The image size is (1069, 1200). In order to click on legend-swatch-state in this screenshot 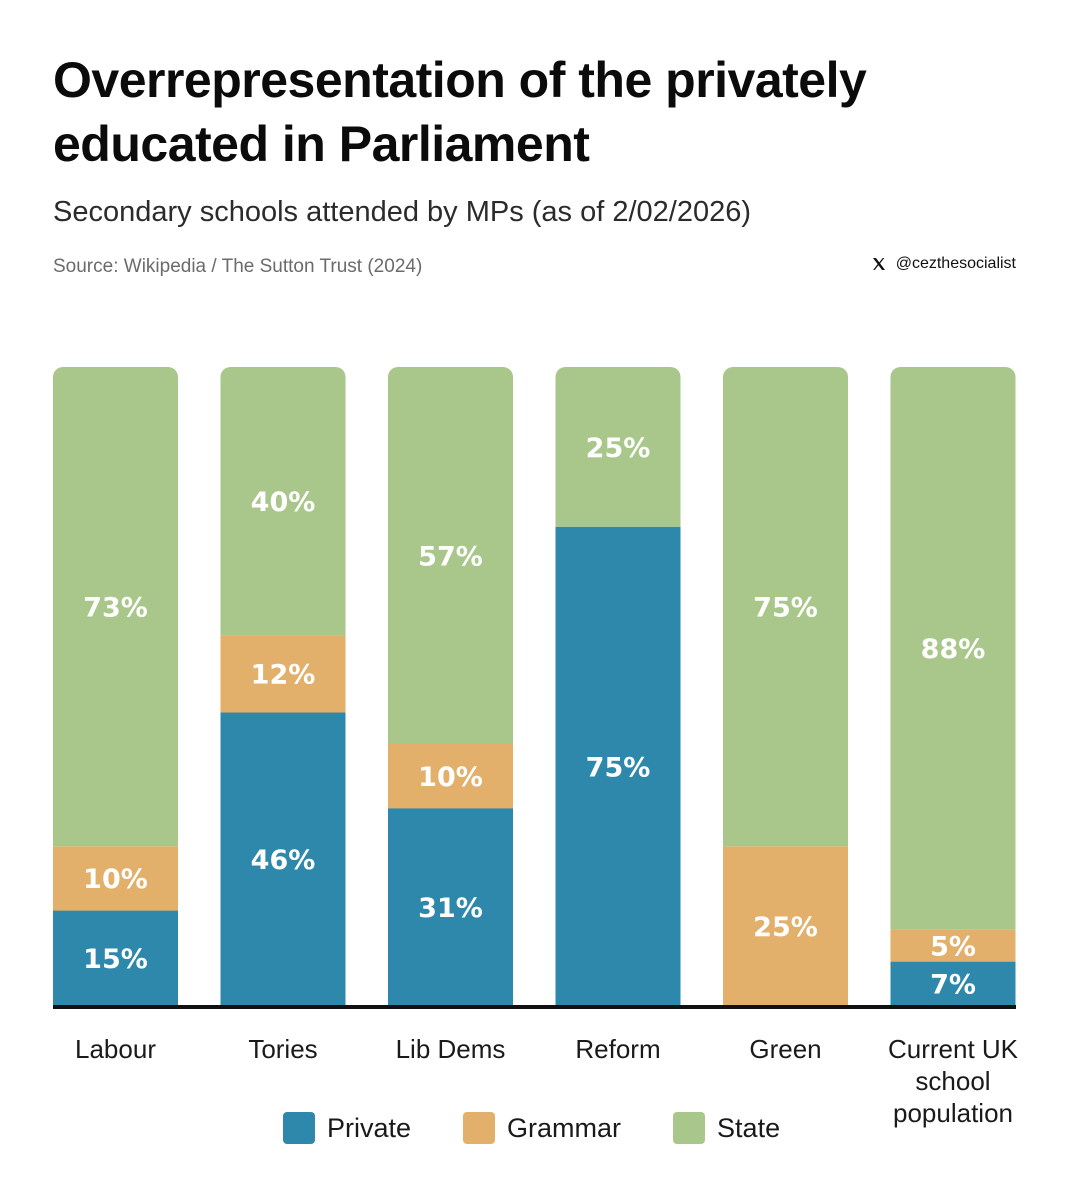, I will do `click(689, 1128)`.